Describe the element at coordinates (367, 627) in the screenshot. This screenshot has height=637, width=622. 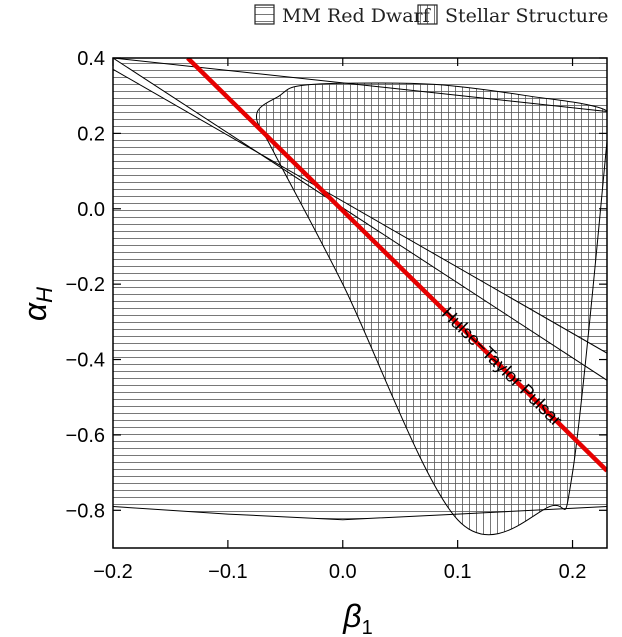
I see `x-axis-title-sub: 1` at that location.